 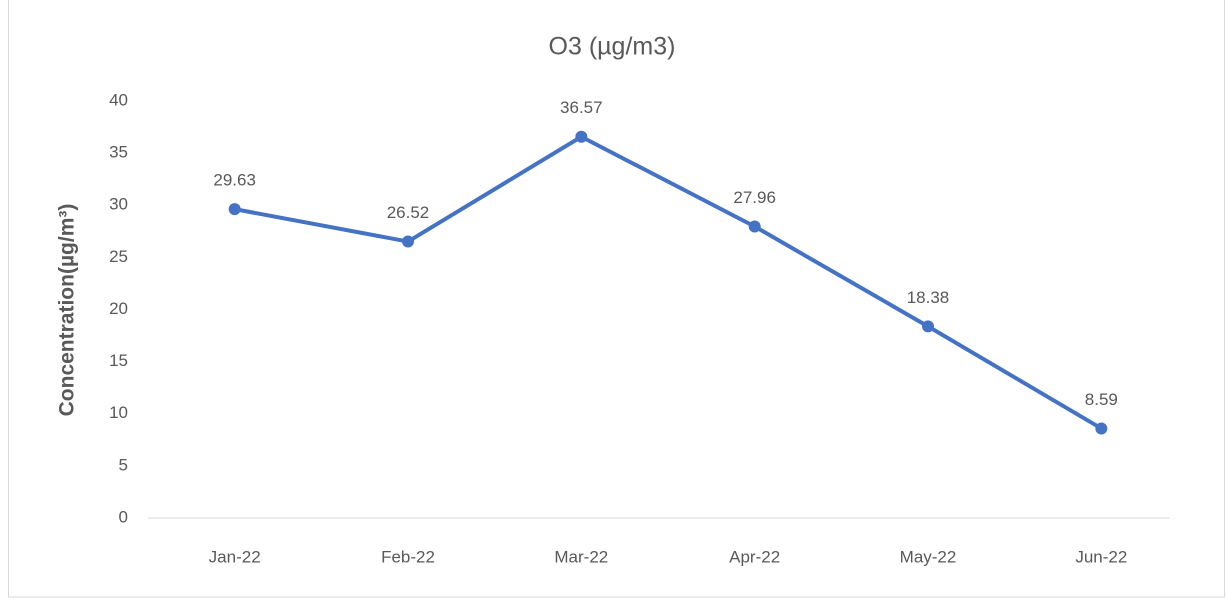 I want to click on y-tick-label: 15, so click(x=118, y=360).